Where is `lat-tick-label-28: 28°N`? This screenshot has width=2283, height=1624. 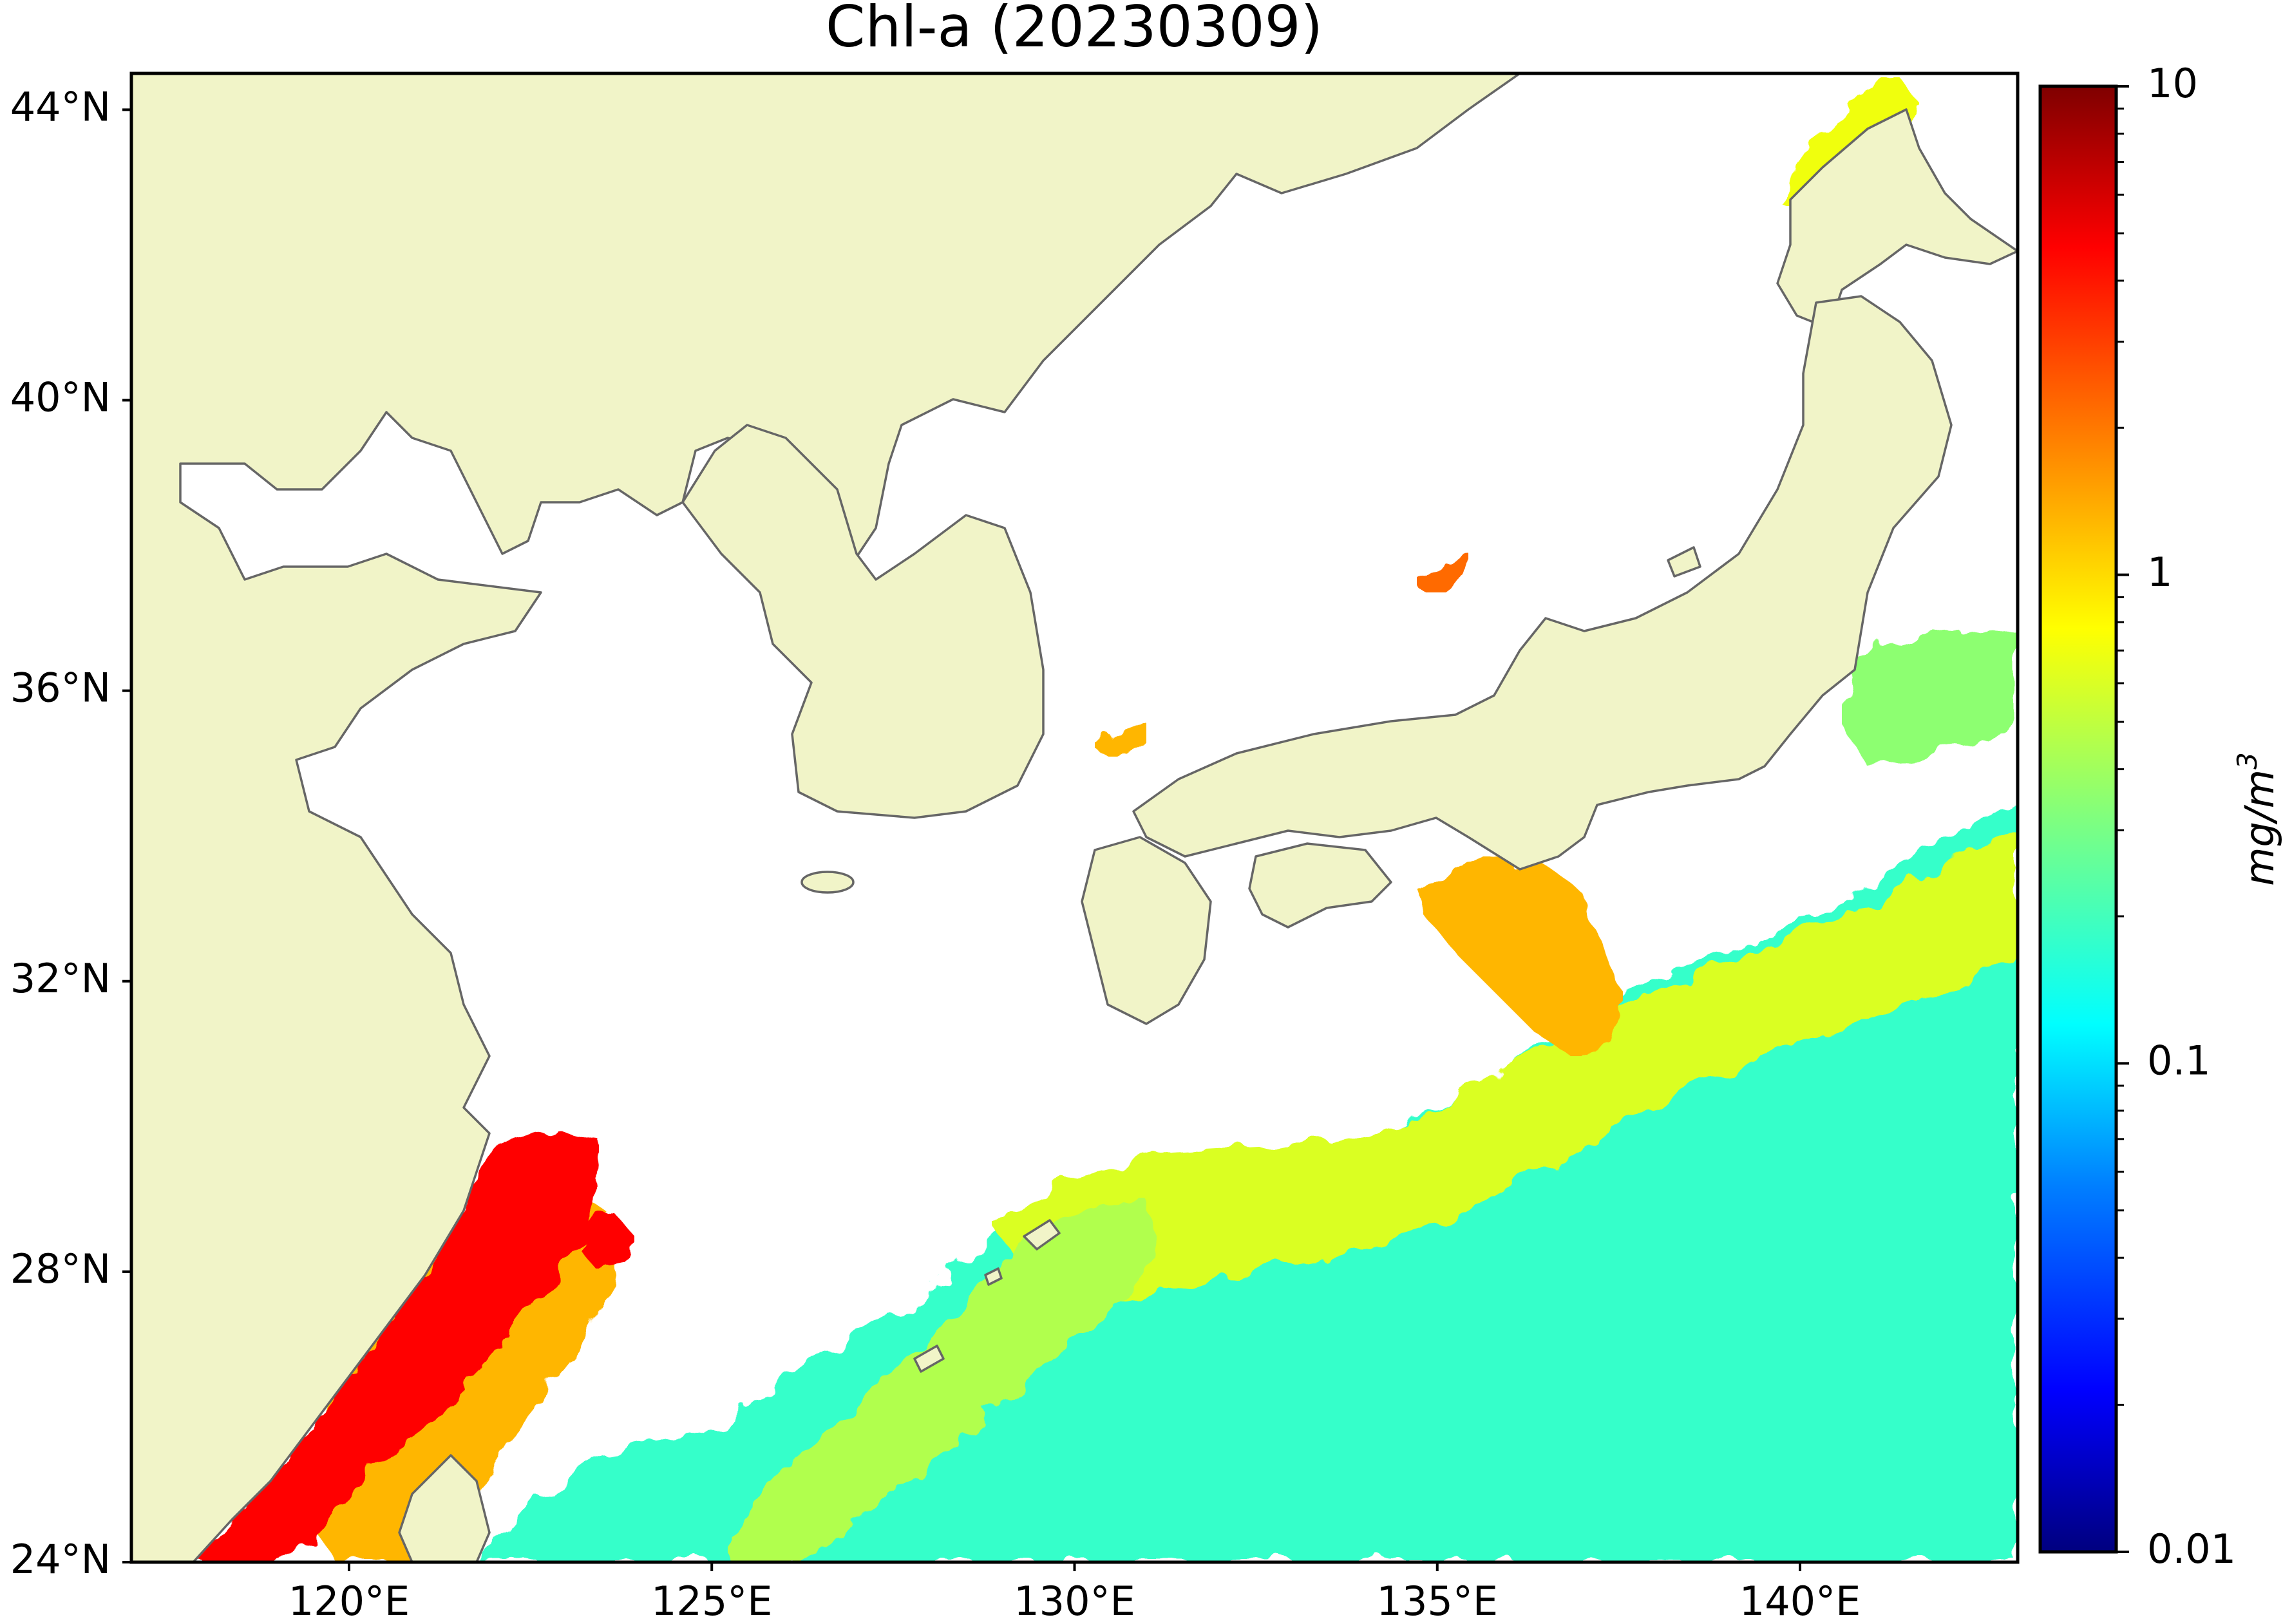
lat-tick-label-28: 28°N is located at coordinates (60, 1269).